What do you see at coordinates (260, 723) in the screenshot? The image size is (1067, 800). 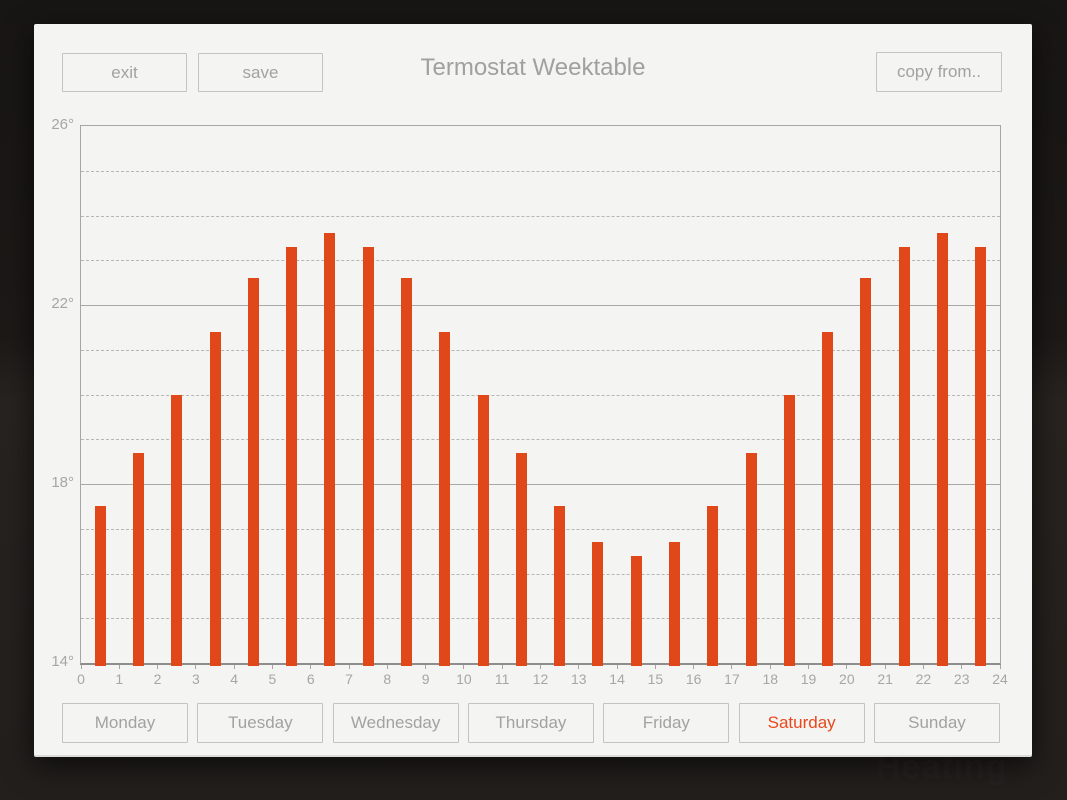 I see `day-tab-tuesday: Tuesday` at bounding box center [260, 723].